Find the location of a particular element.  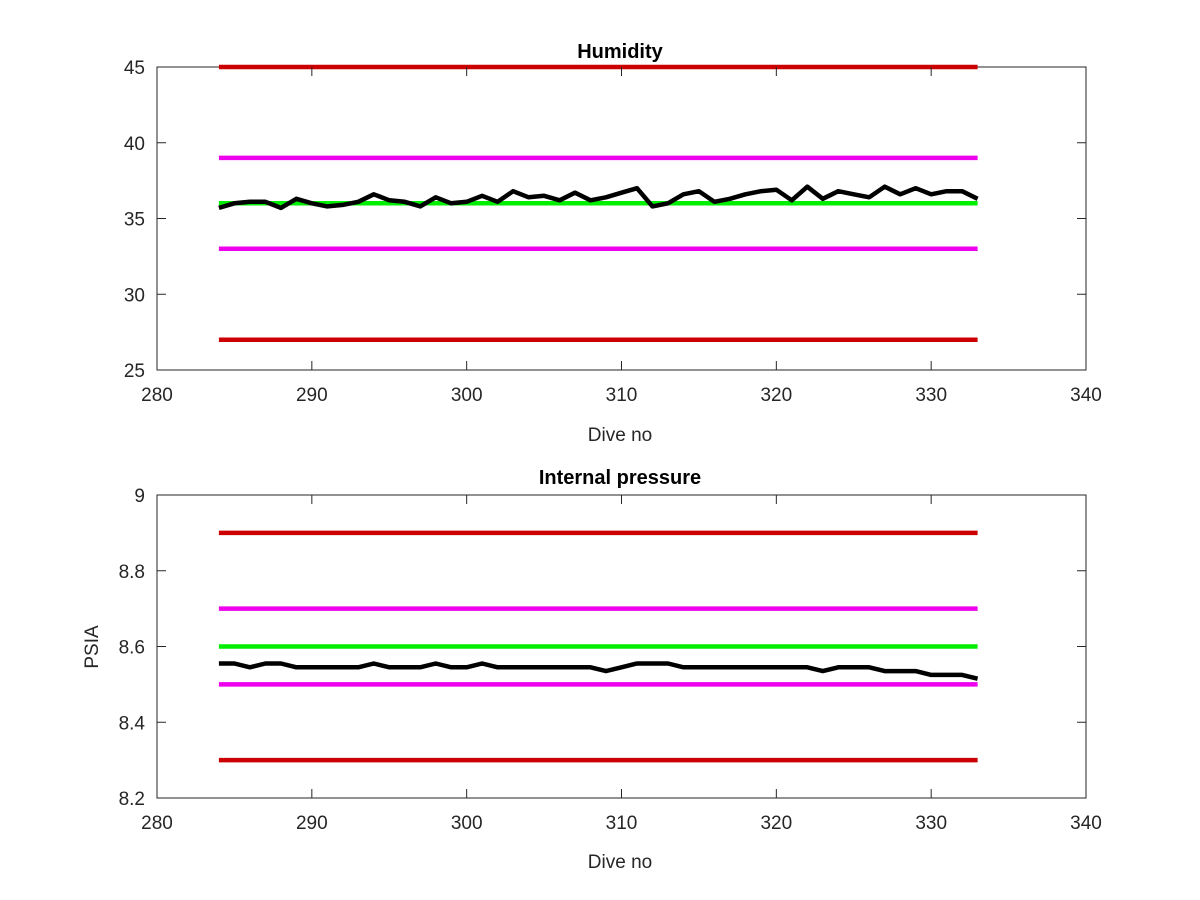

y-tick-label: 9 is located at coordinates (139, 496).